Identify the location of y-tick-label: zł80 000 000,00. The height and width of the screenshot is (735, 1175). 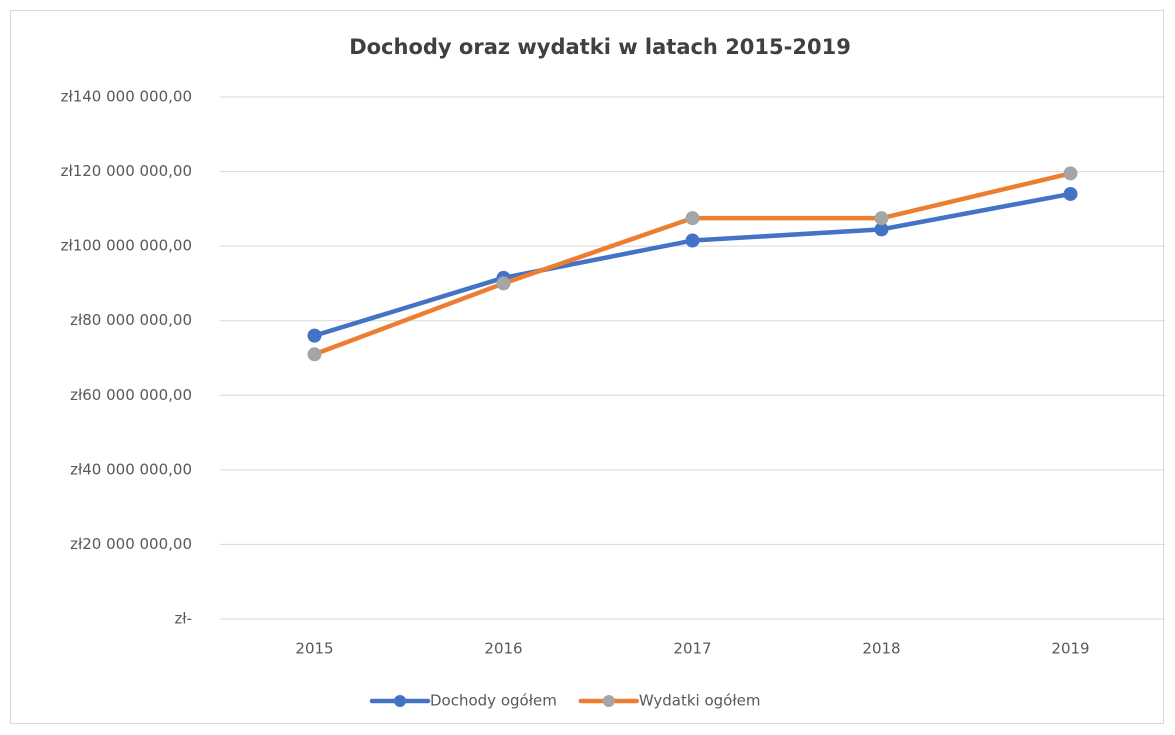
(131, 320).